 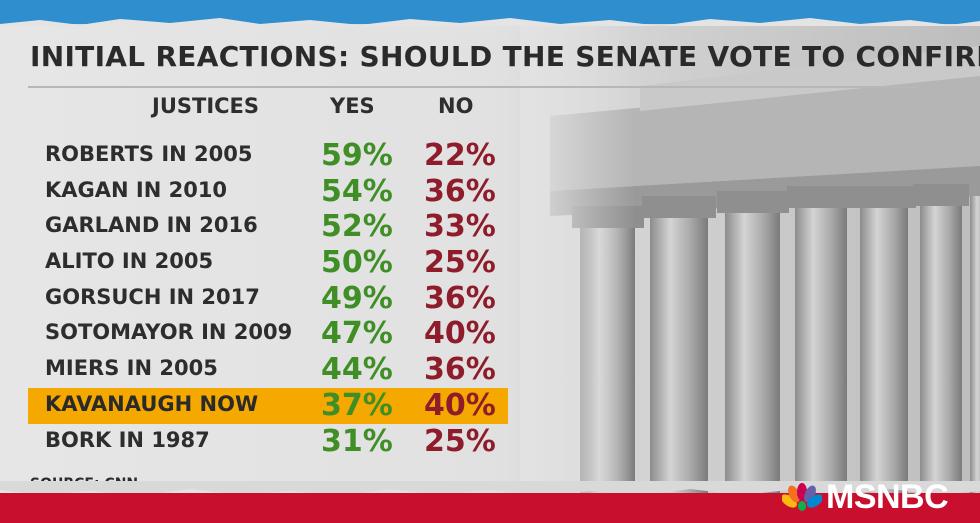 What do you see at coordinates (352, 106) in the screenshot?
I see `column-header-yes: YES` at bounding box center [352, 106].